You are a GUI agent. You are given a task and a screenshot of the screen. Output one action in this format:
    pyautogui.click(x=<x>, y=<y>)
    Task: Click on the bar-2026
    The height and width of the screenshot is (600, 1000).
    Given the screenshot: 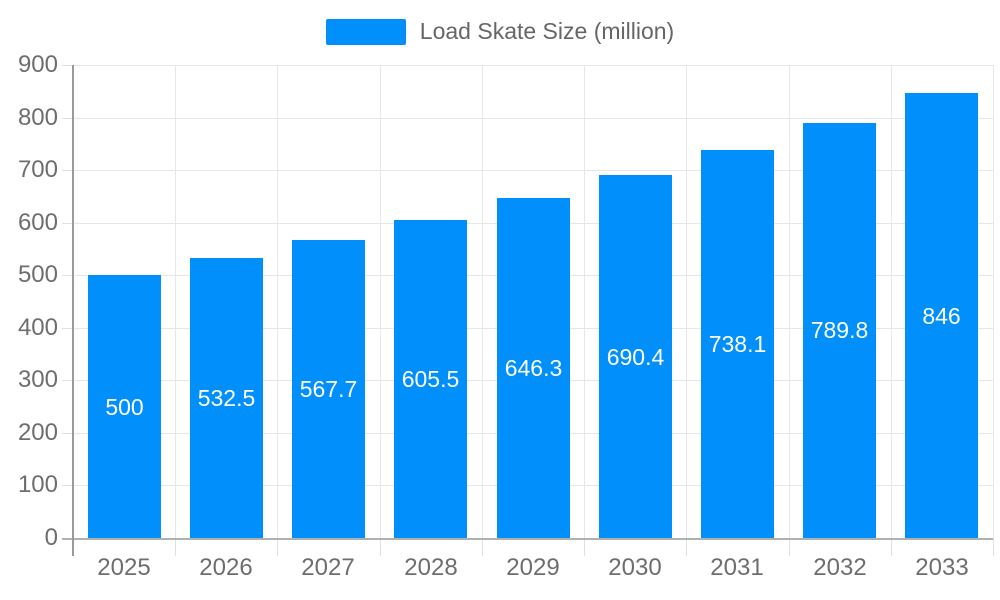 What is the action you would take?
    pyautogui.click(x=226, y=398)
    